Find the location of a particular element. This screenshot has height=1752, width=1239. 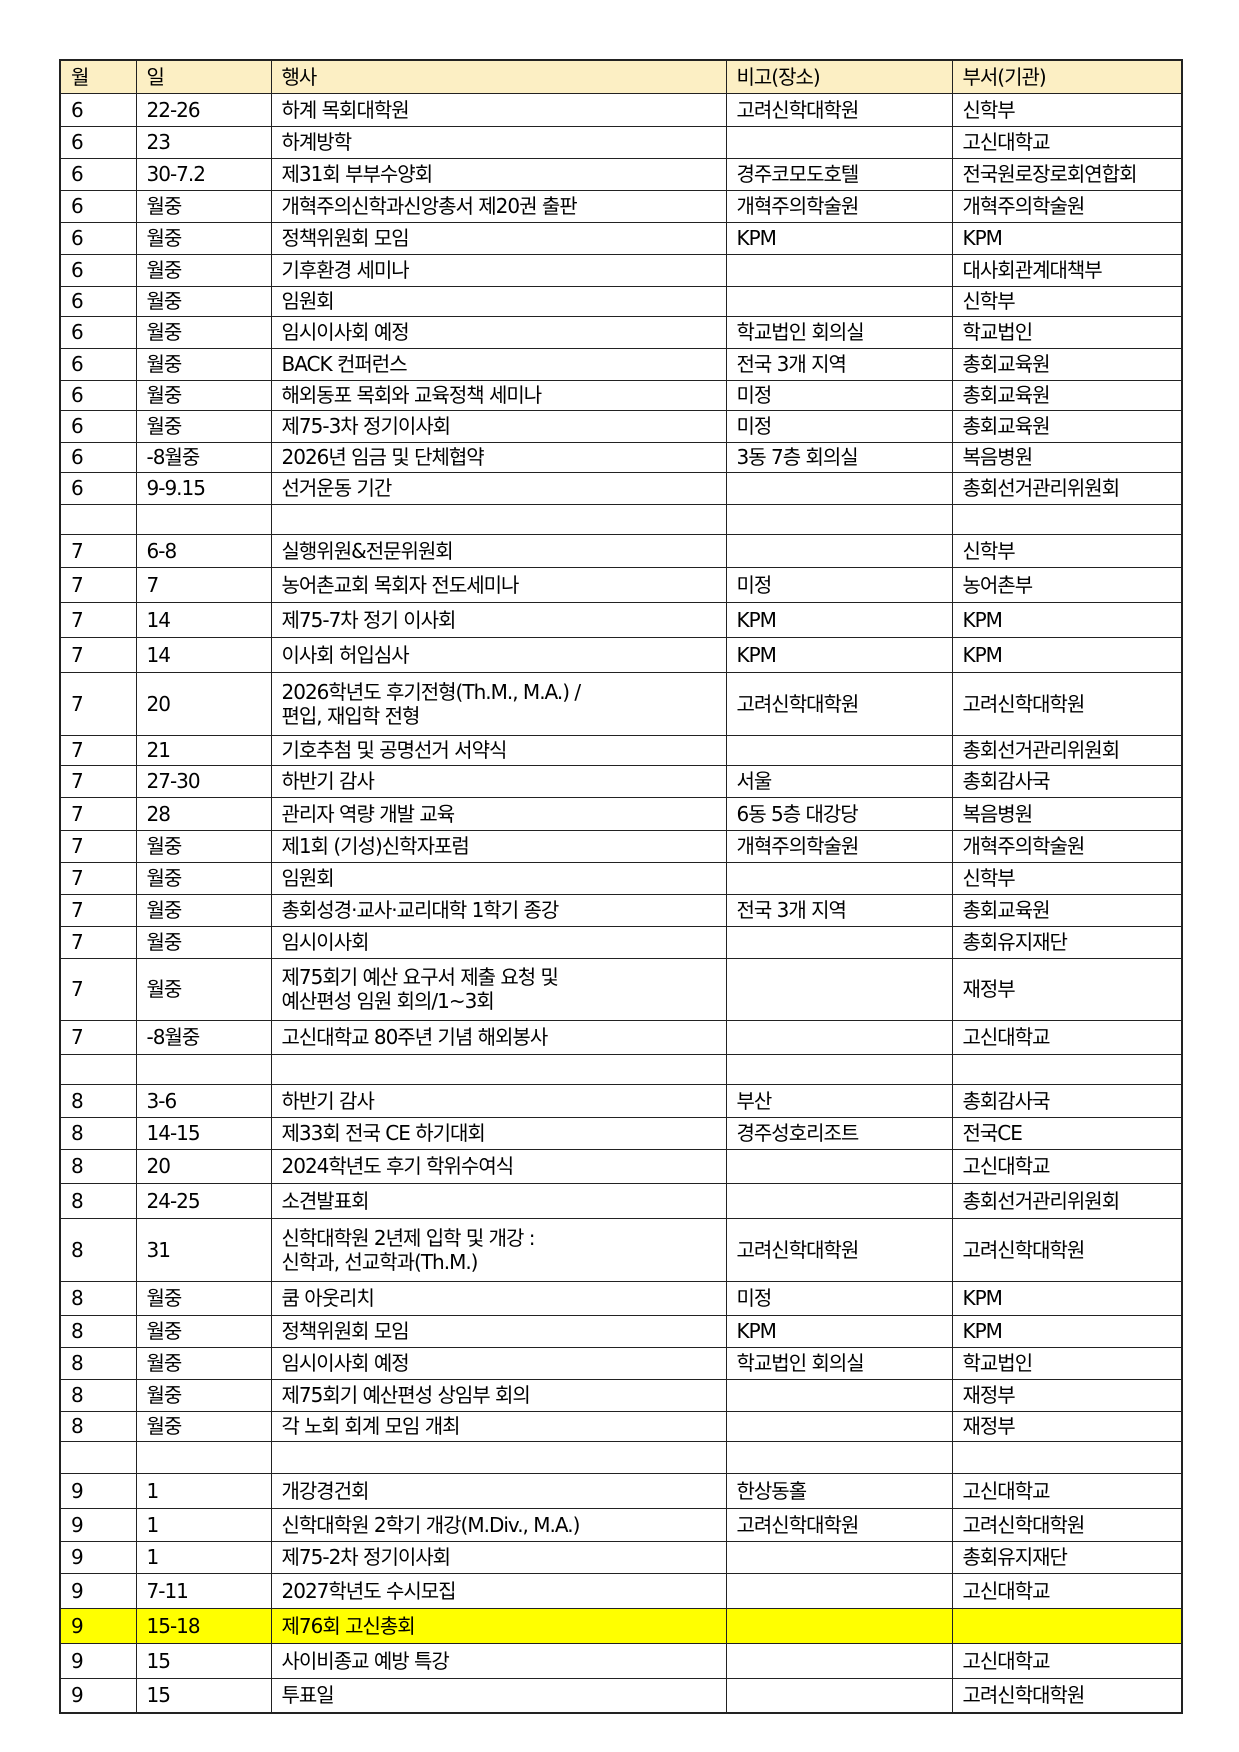

cell-note-location: 한상동홀 is located at coordinates (839, 1490).